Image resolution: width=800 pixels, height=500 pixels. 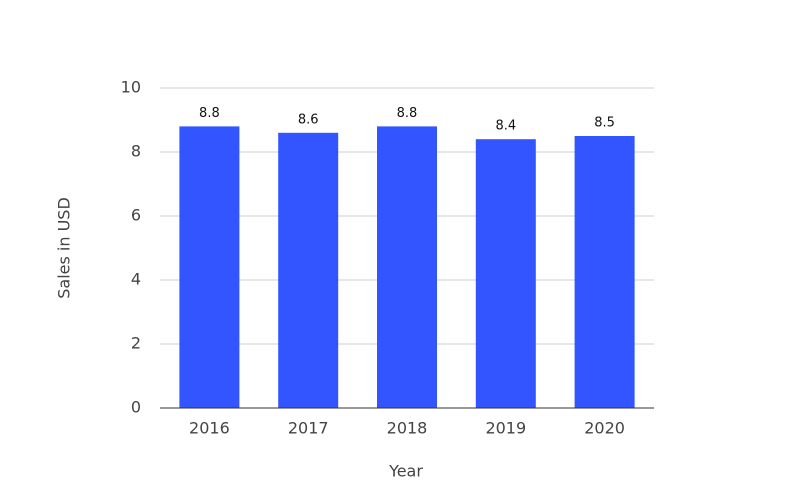 What do you see at coordinates (308, 119) in the screenshot?
I see `data-label: 8.6` at bounding box center [308, 119].